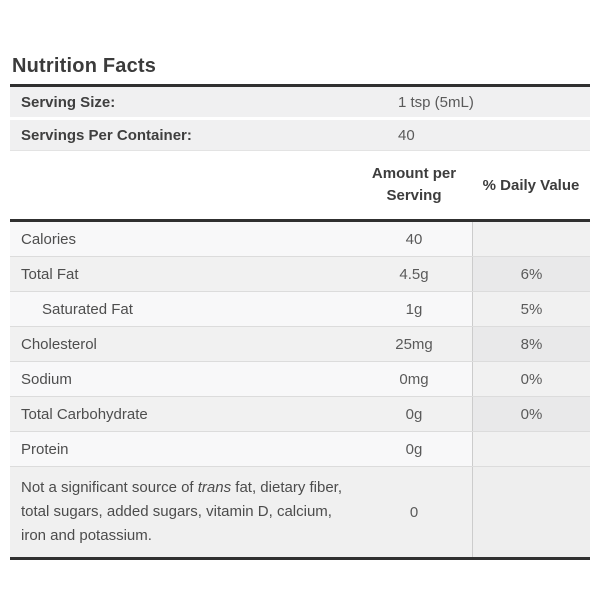  I want to click on amount-value: 4.5g, so click(414, 274).